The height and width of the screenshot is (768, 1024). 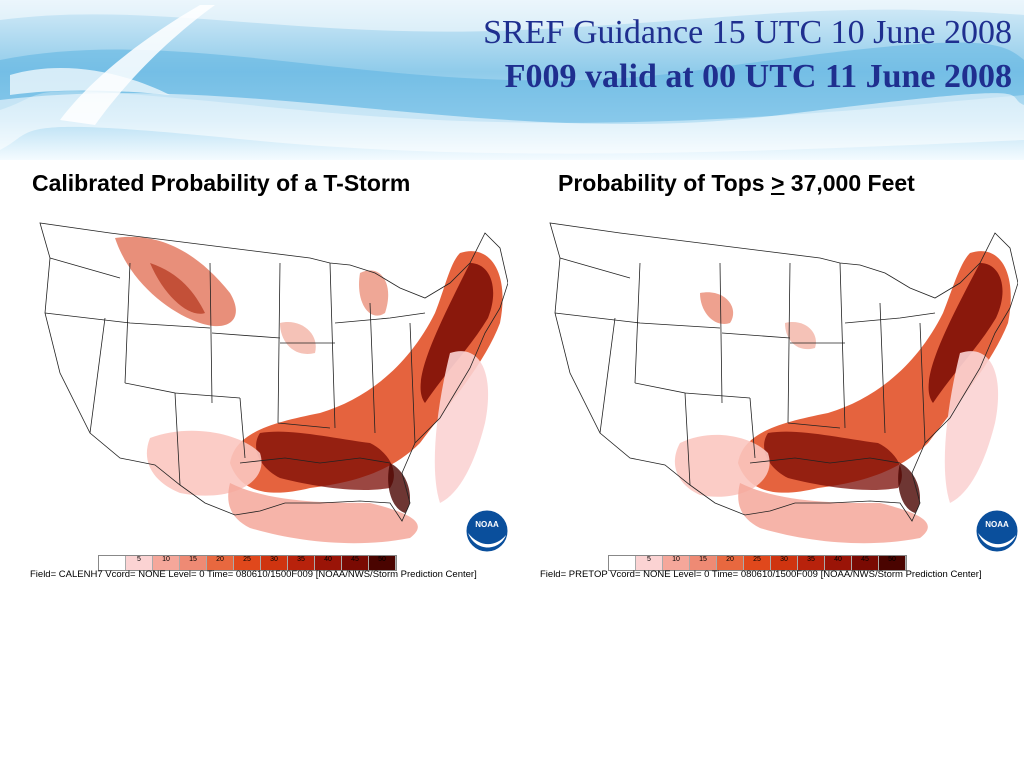 I want to click on slide-title-line2: F009 valid at 00 UTC 11 June 2008, so click(x=758, y=76).